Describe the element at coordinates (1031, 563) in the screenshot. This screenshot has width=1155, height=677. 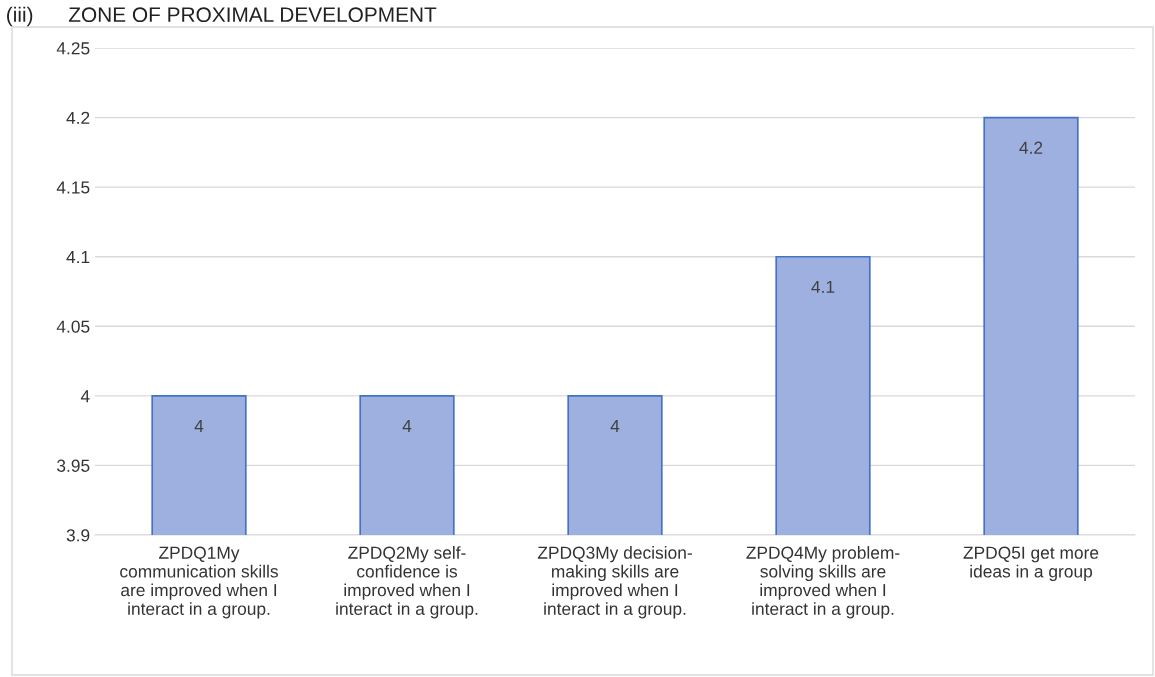
I see `x-tick-label: ZPDQ5I get more ideas in a group` at that location.